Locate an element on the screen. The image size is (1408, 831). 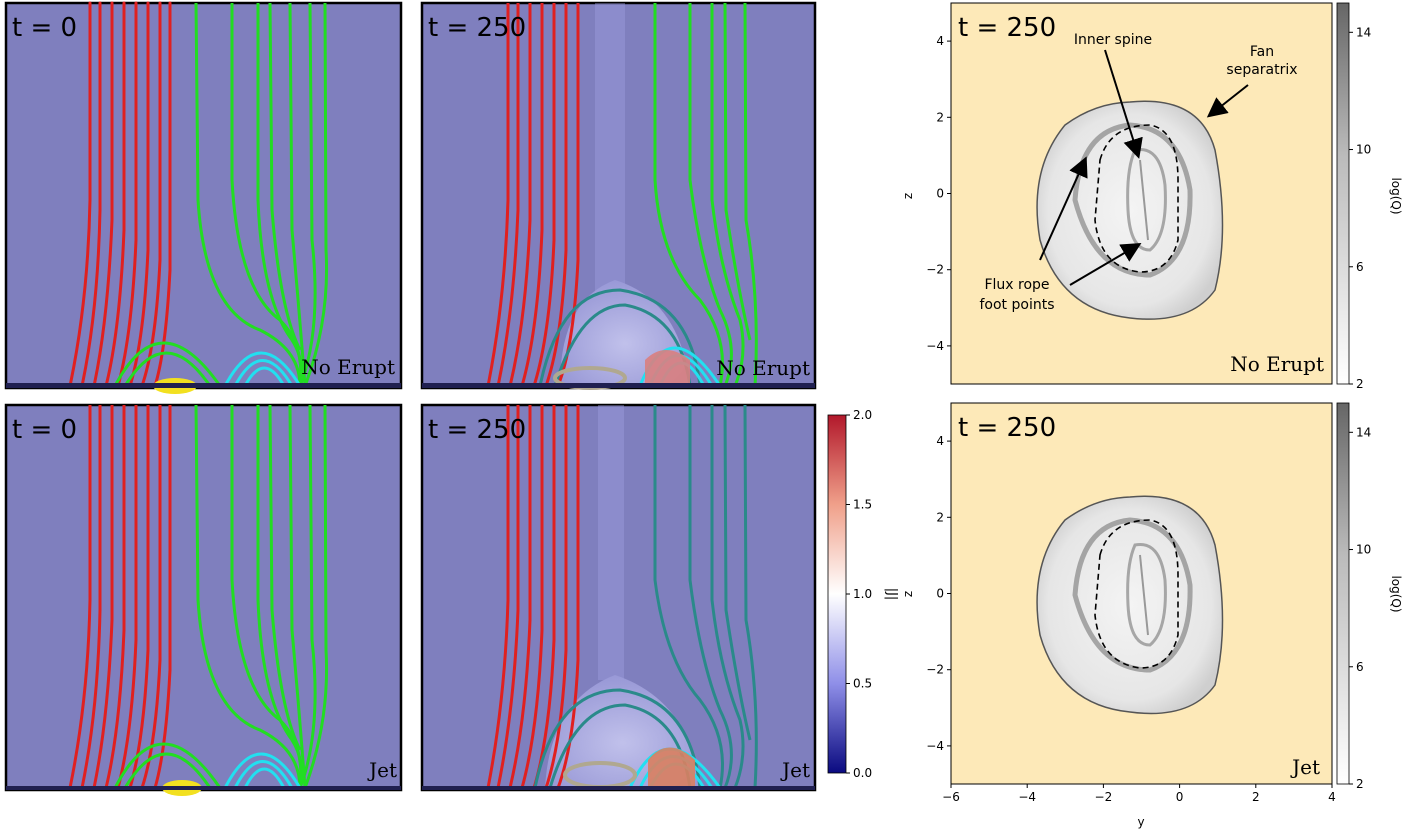
panel-bottom-mid: t = 250 Jet is located at coordinates (618, 597).